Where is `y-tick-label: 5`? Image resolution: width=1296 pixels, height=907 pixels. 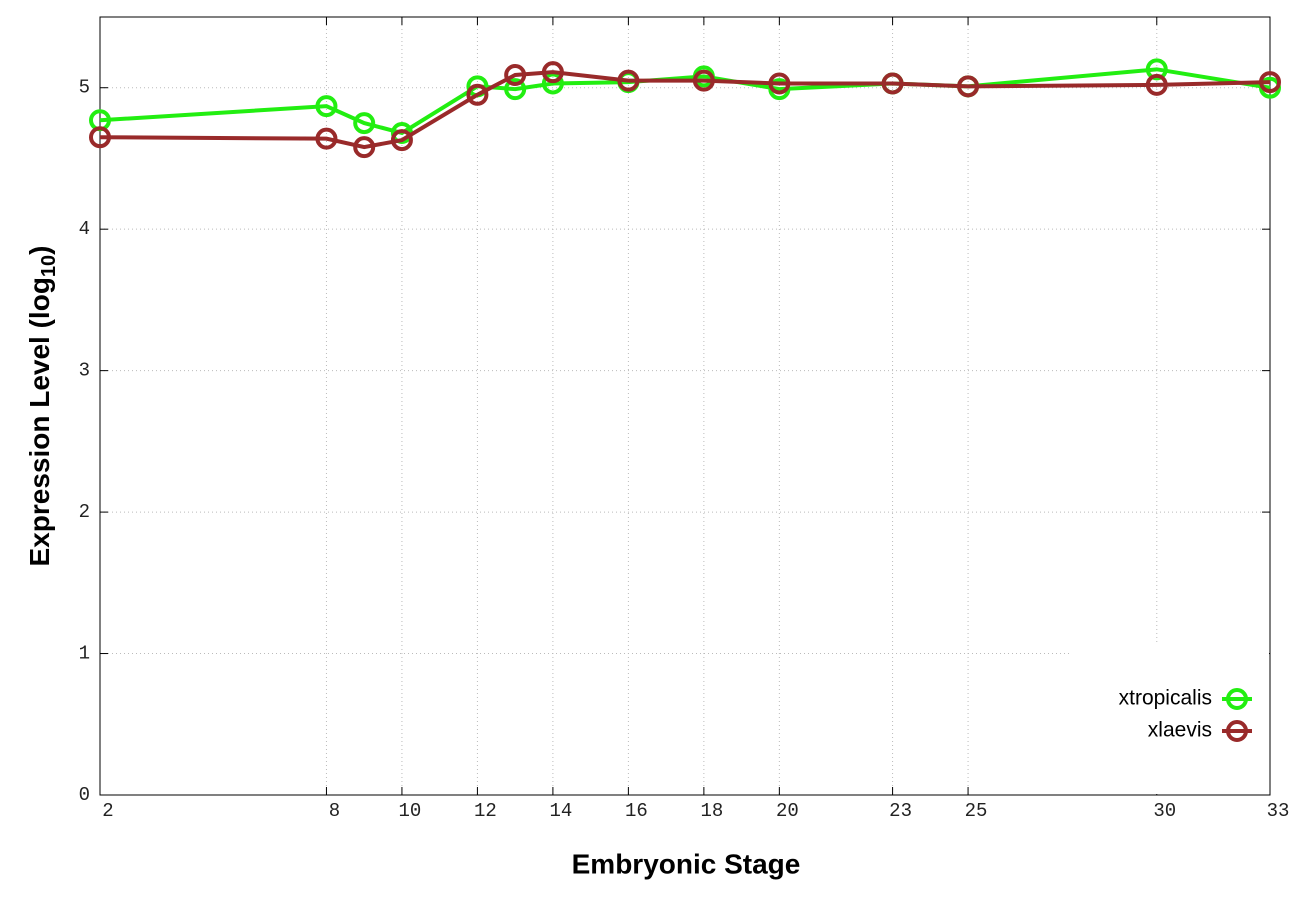 y-tick-label: 5 is located at coordinates (84, 88).